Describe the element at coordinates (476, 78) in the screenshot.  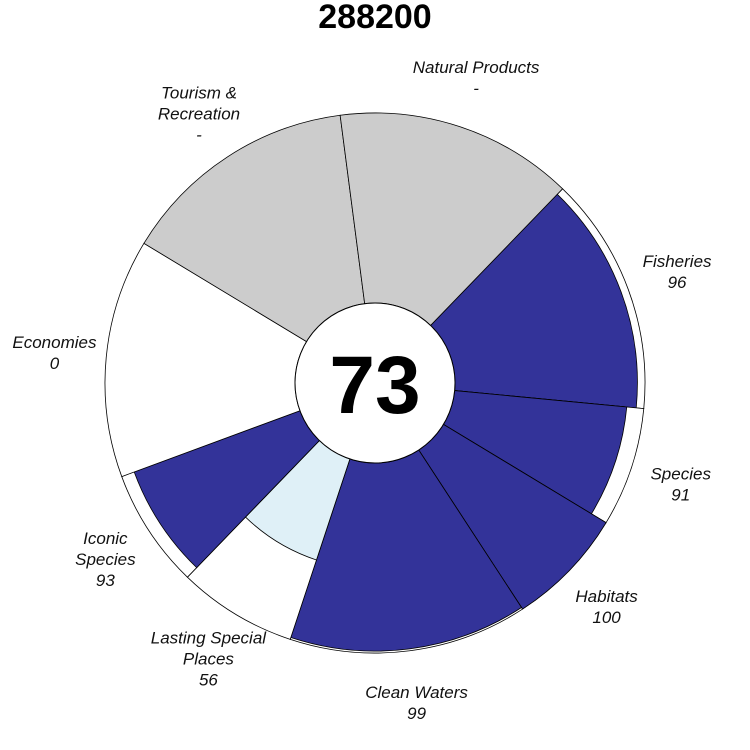
I see `slice-label-natural-products: Natural Products -` at that location.